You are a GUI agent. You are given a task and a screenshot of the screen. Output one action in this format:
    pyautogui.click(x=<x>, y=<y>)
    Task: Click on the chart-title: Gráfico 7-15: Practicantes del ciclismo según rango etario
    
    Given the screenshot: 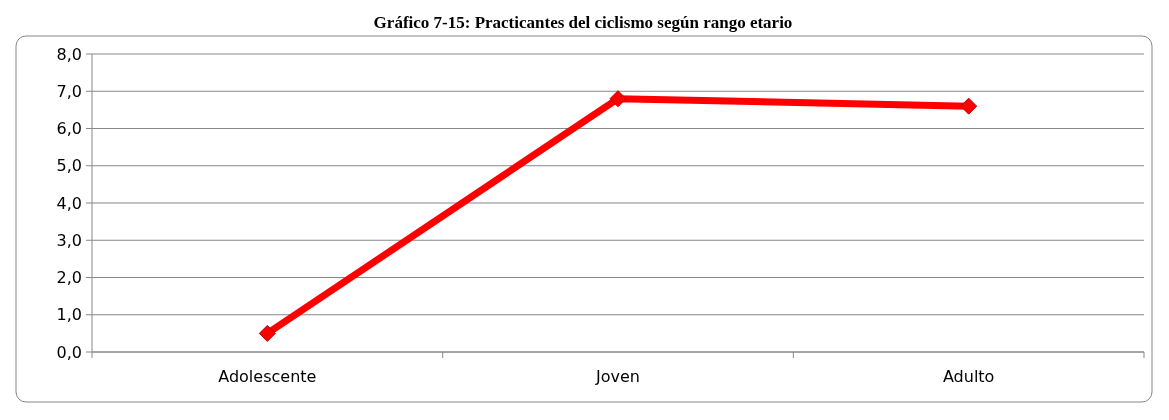 What is the action you would take?
    pyautogui.click(x=583, y=22)
    